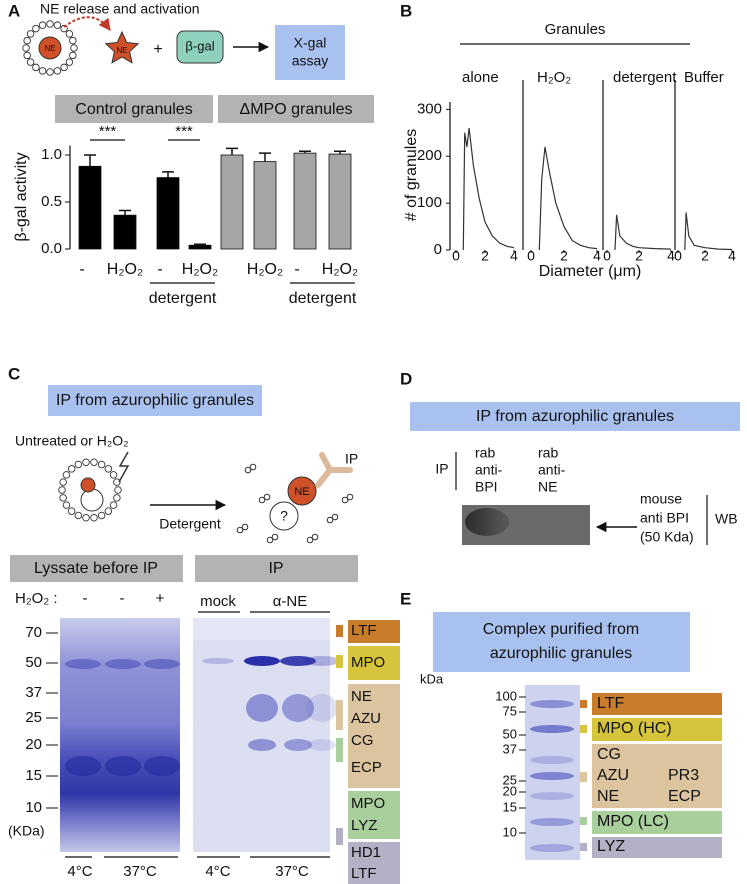 The width and height of the screenshot is (747, 884). I want to click on method-label: WB, so click(726, 519).